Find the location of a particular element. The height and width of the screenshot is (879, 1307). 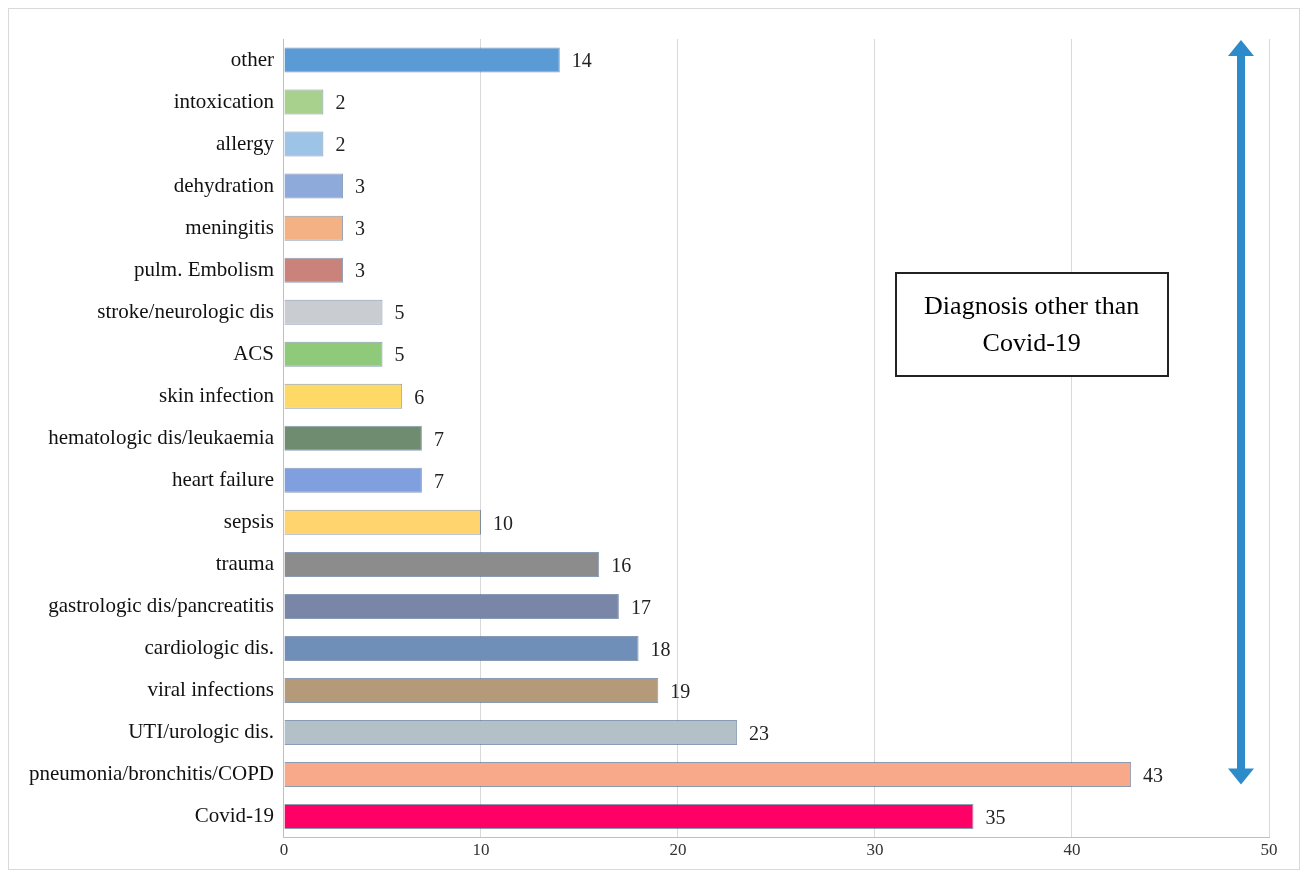

data-label: 43 is located at coordinates (1153, 774).